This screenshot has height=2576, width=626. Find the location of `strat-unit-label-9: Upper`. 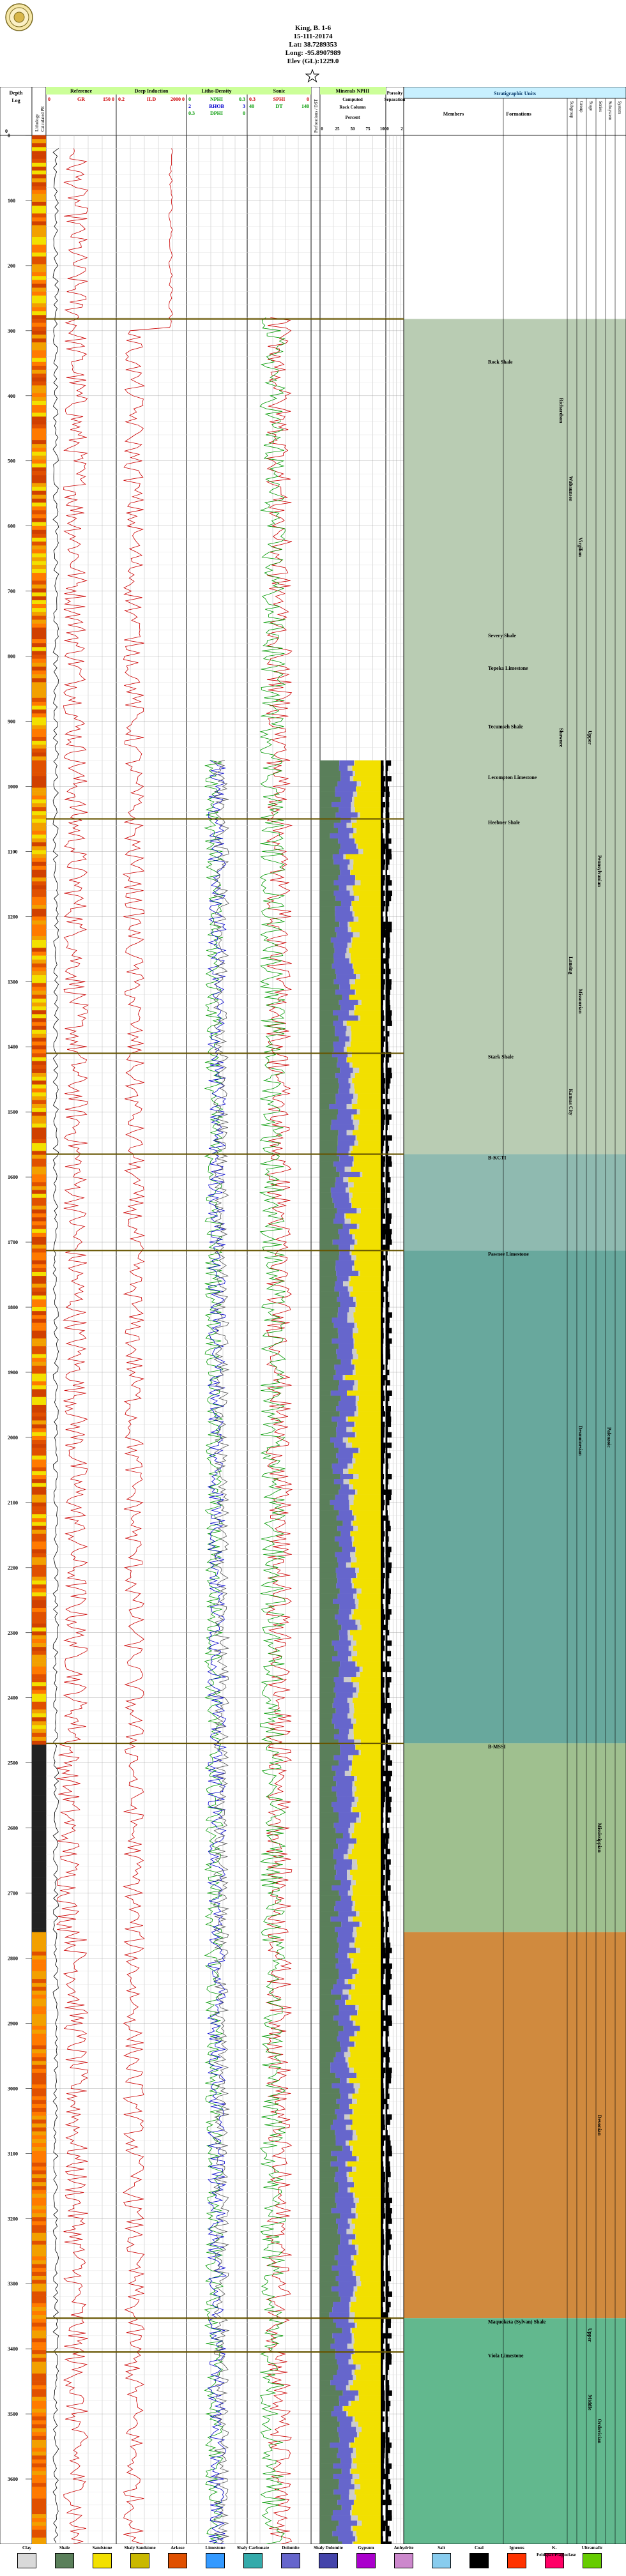

strat-unit-label-9: Upper is located at coordinates (590, 738).